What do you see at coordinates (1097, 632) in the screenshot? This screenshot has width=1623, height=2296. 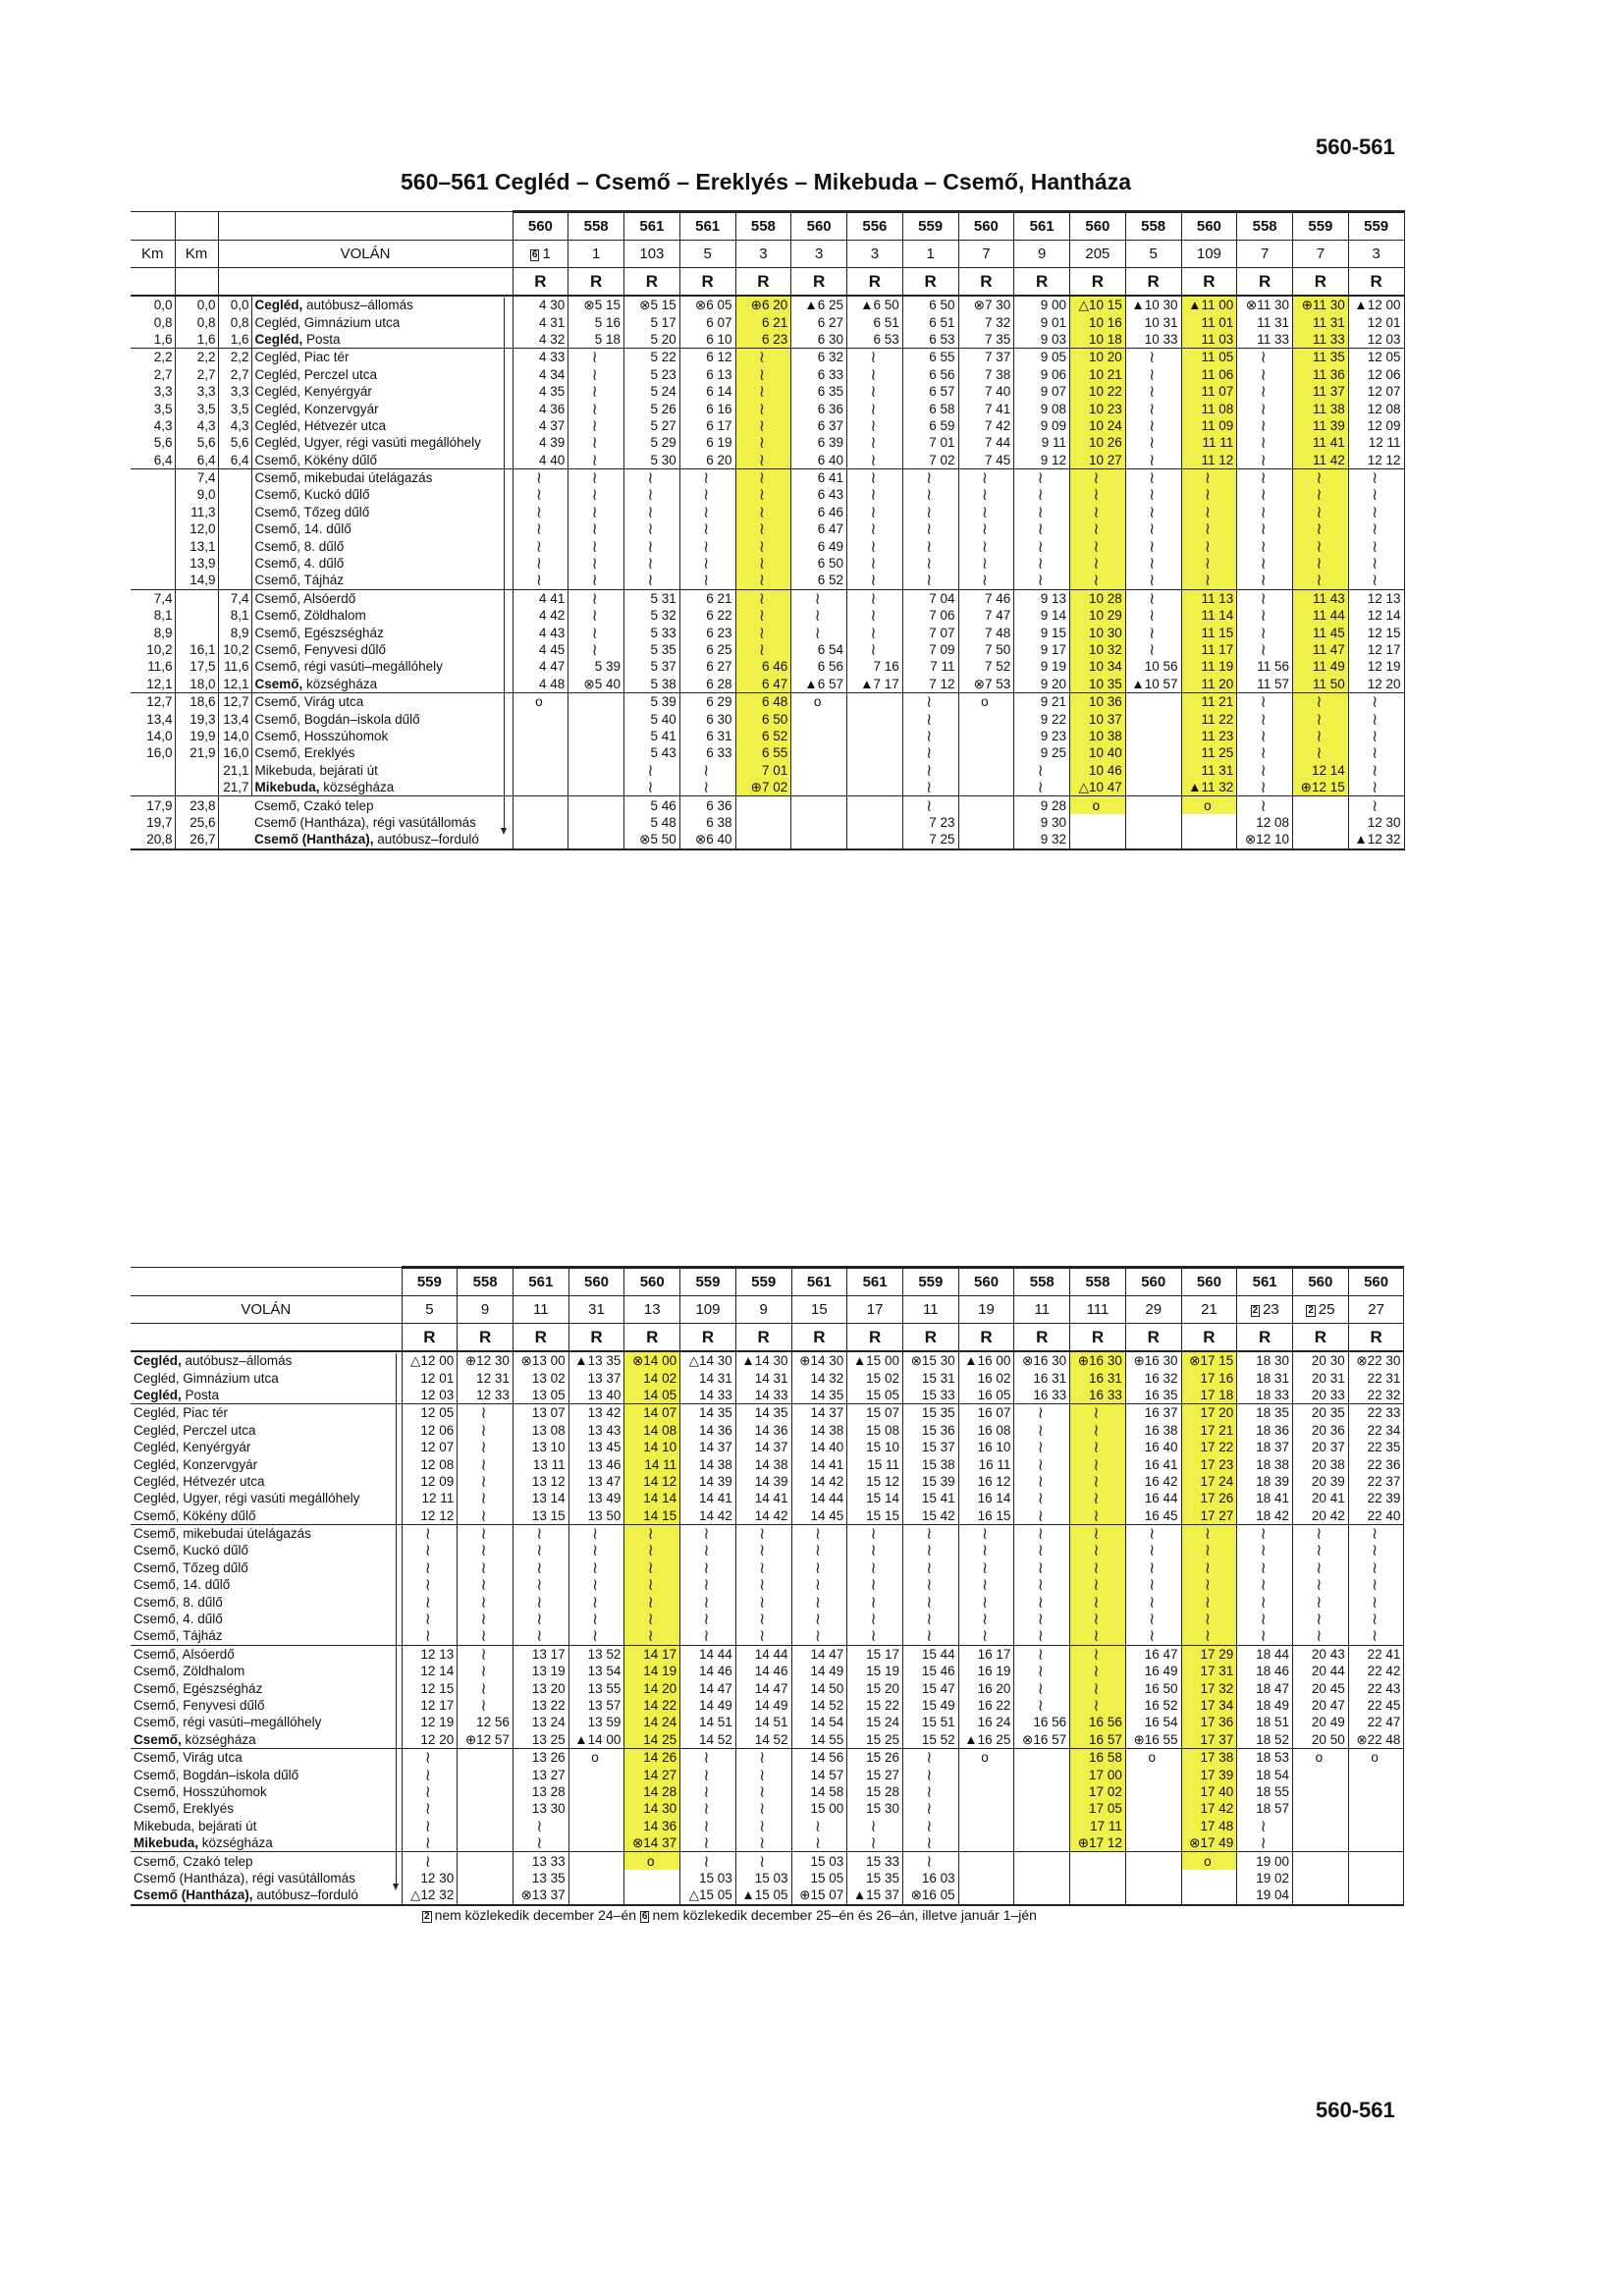 I see `departure-time: 10 30` at bounding box center [1097, 632].